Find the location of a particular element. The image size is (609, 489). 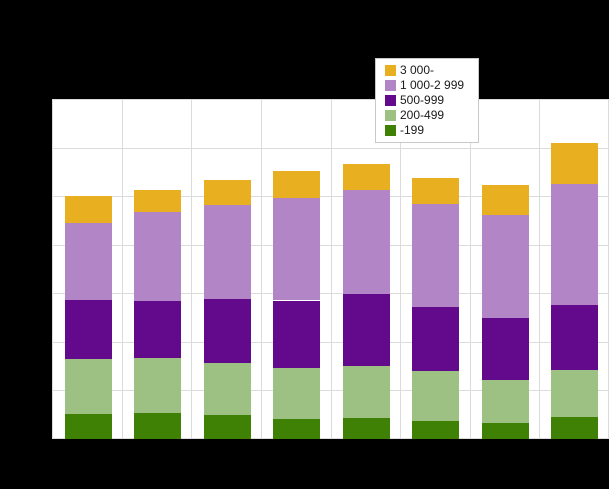

legend-label: 200-499 is located at coordinates (422, 115).